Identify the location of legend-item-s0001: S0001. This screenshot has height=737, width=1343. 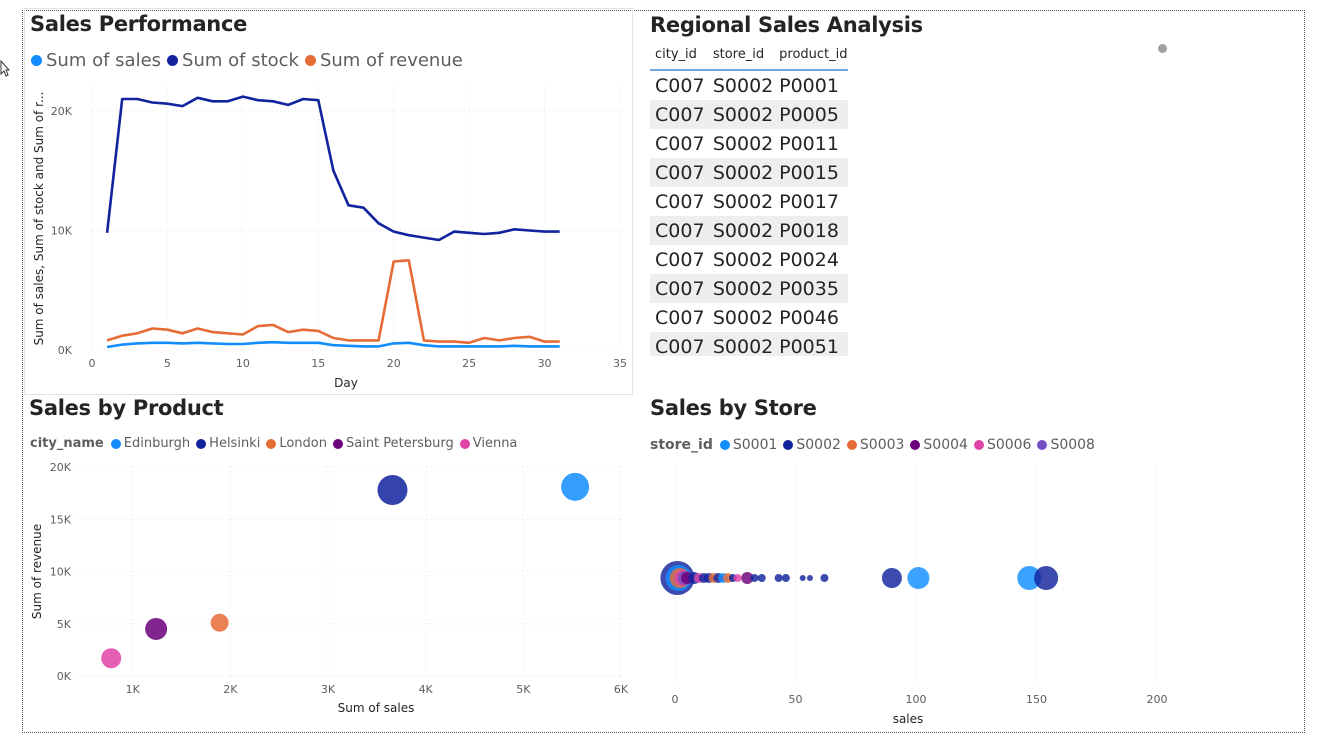
(748, 445).